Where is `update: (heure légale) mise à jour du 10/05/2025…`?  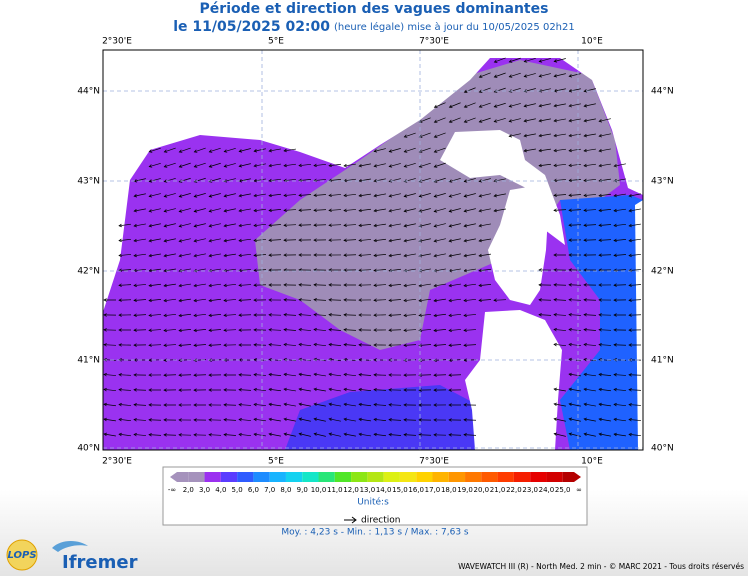
update: (heure légale) mise à jour du 10/05/2025… is located at coordinates (454, 27).